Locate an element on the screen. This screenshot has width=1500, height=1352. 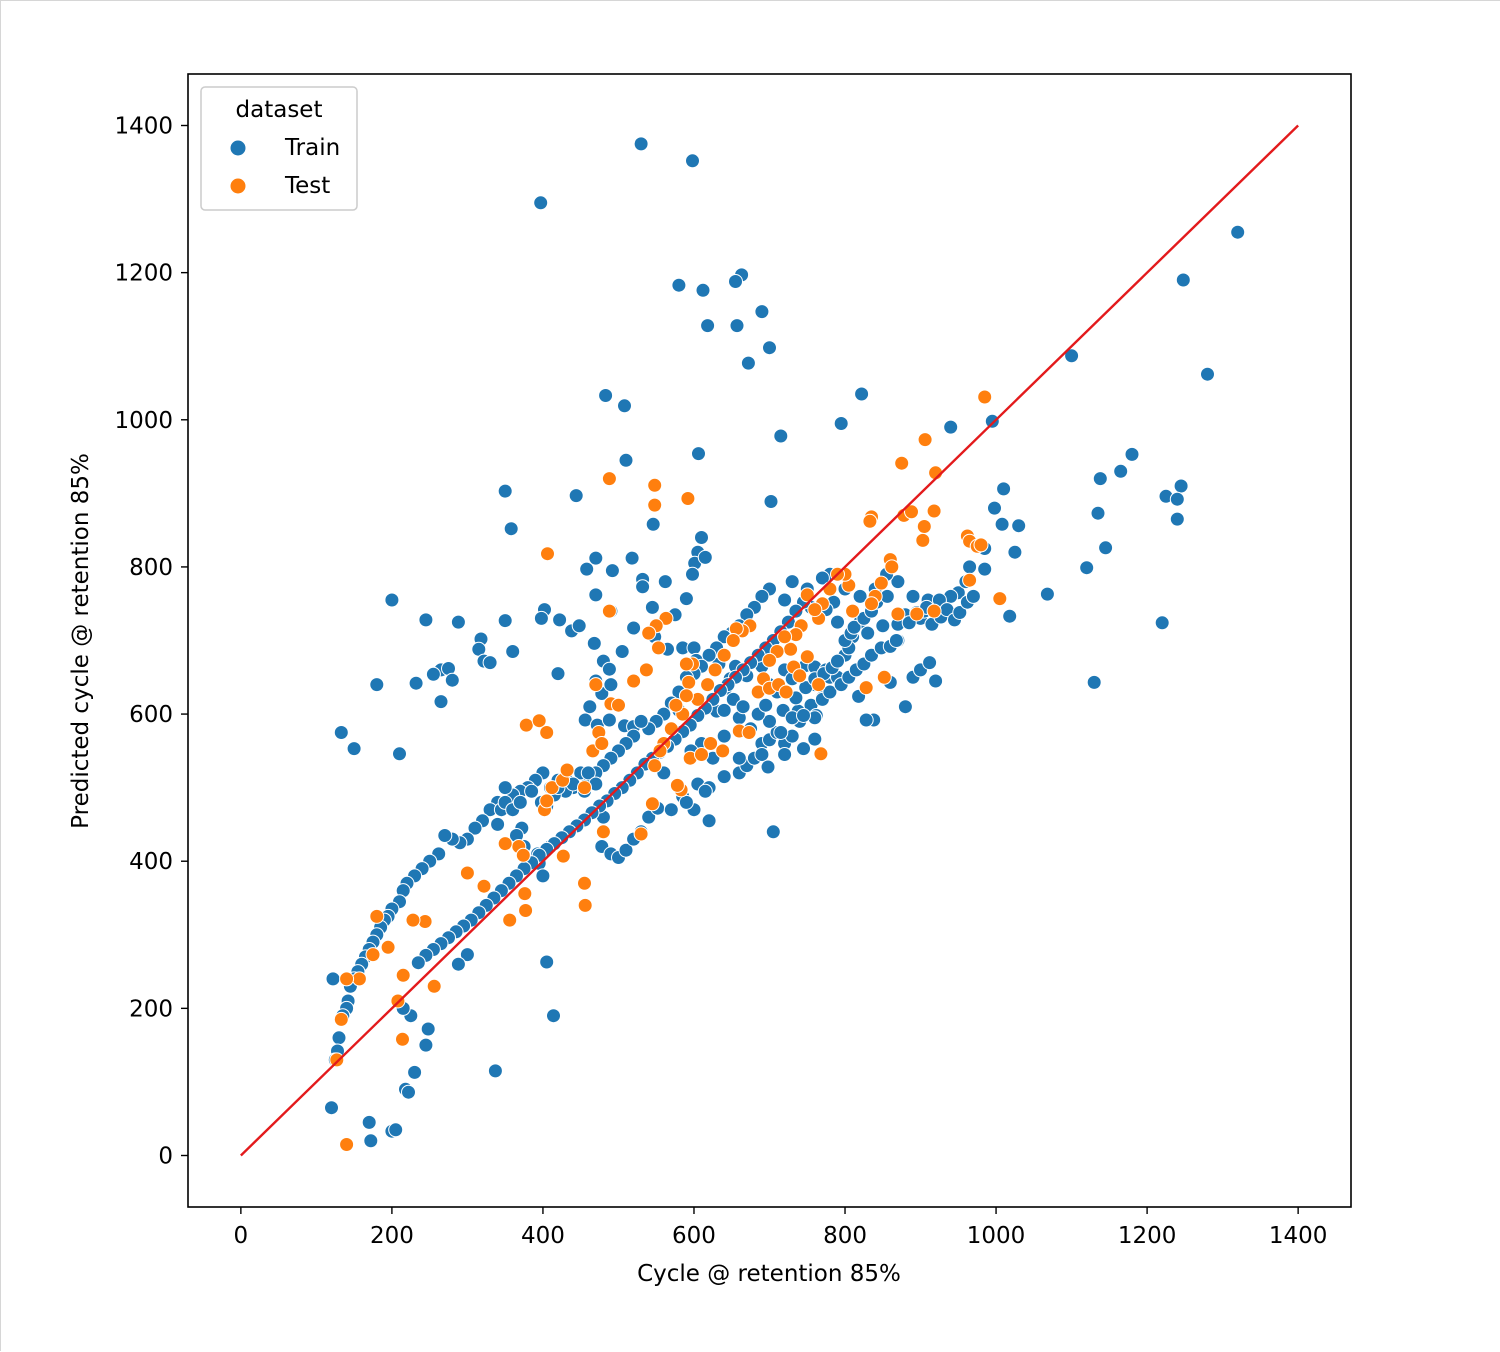
legend-label-test: Test is located at coordinates (307, 186).